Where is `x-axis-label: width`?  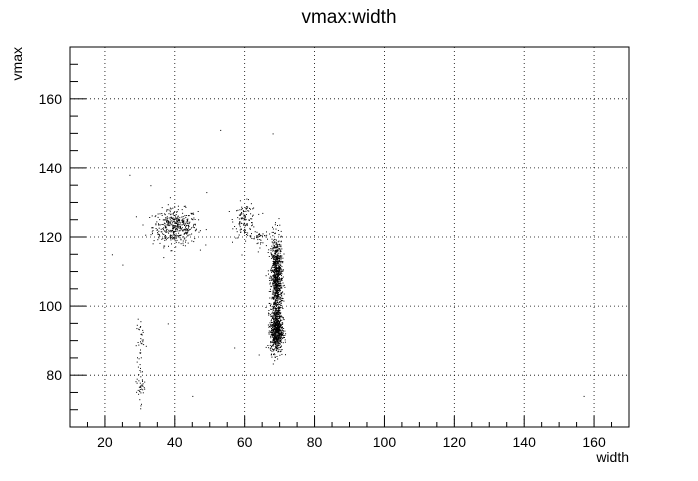
x-axis-label: width is located at coordinates (612, 457).